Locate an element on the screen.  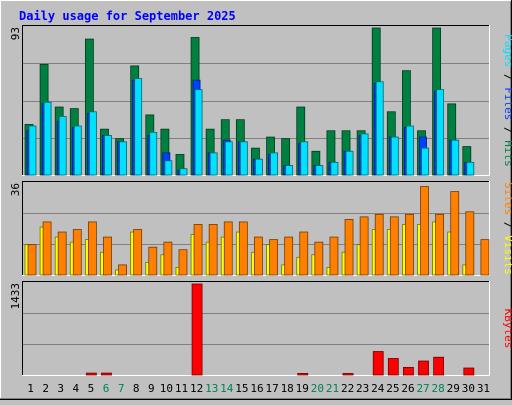
day-label: 17 is located at coordinates (271, 388).